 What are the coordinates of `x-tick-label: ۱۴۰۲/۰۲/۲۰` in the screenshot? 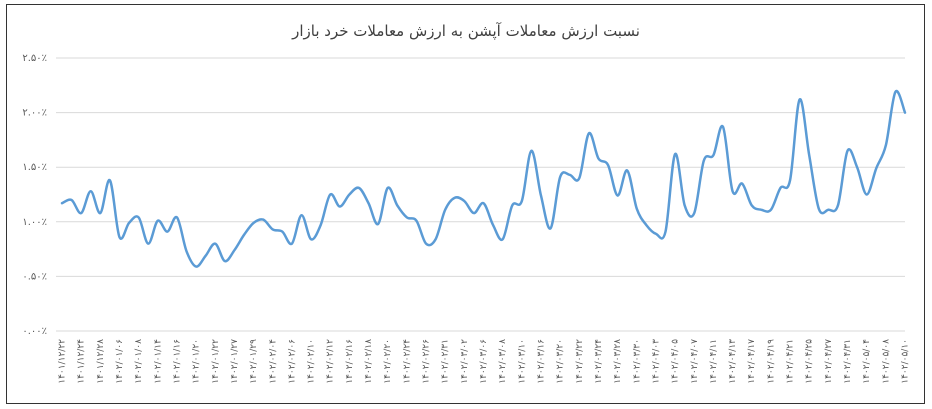 It's located at (388, 361).